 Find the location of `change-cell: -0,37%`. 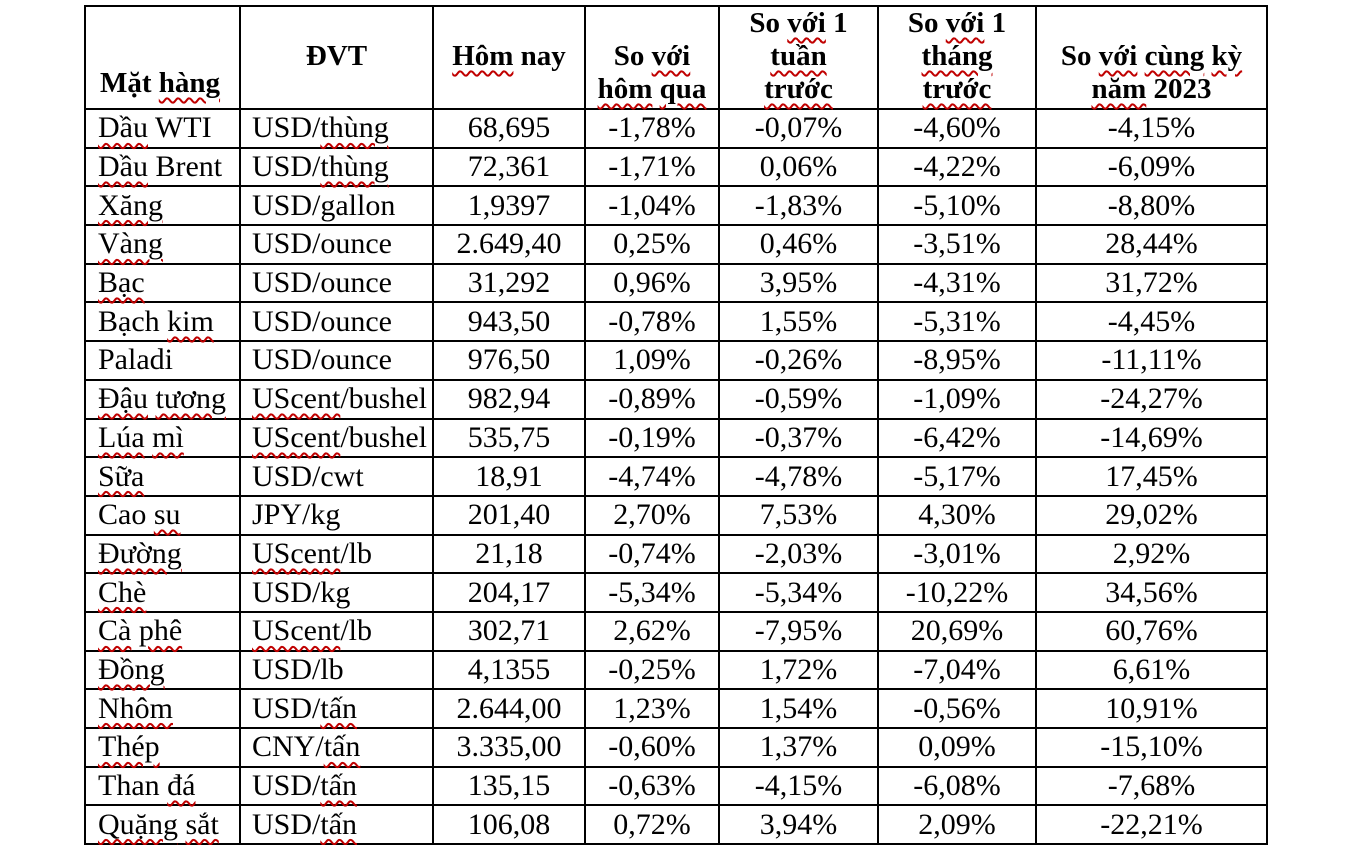

change-cell: -0,37% is located at coordinates (798, 438).